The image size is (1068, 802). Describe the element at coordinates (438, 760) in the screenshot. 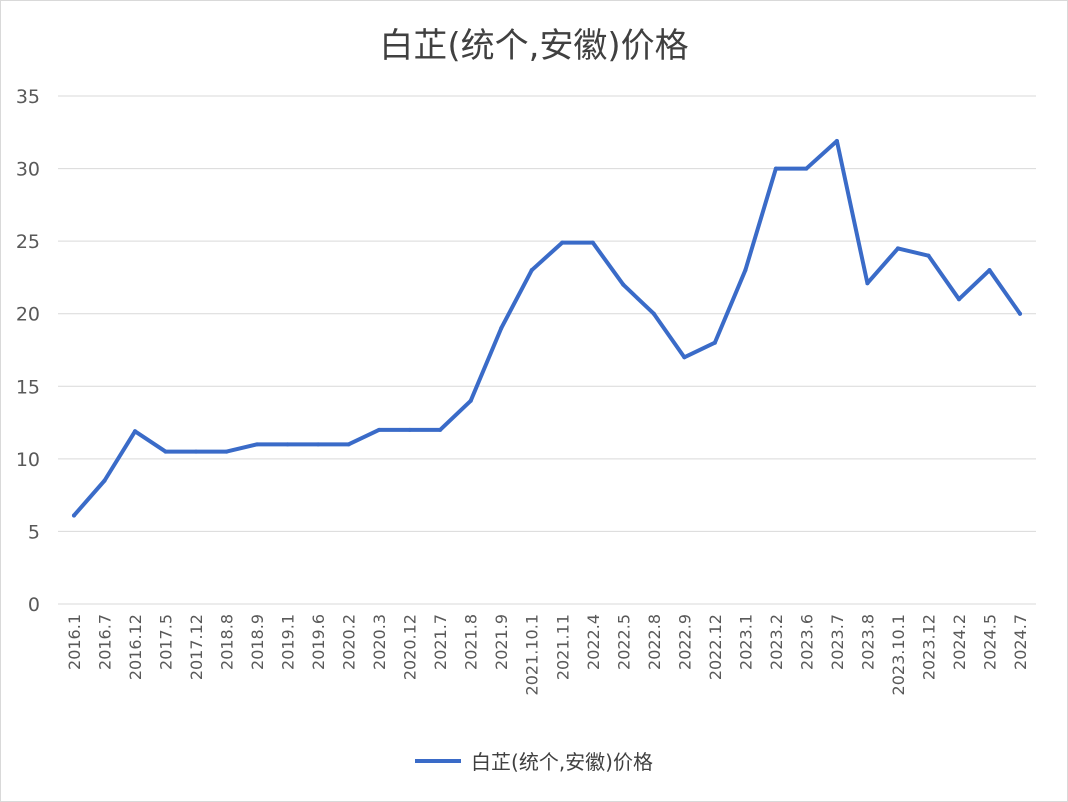

I see `legend-swatch` at that location.